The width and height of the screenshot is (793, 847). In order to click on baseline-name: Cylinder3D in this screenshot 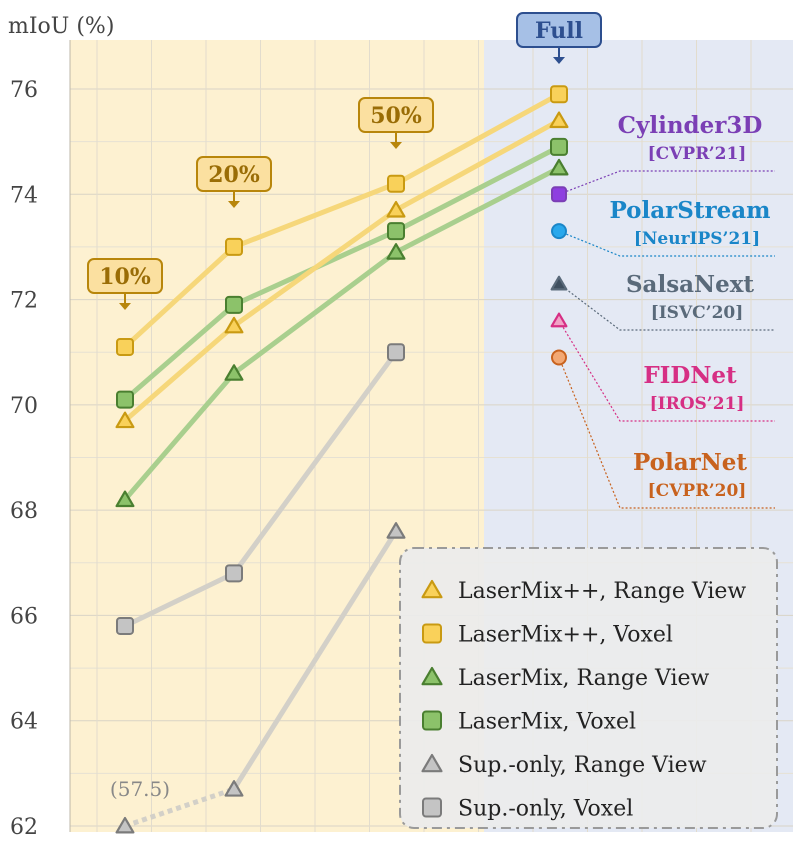, I will do `click(690, 125)`.